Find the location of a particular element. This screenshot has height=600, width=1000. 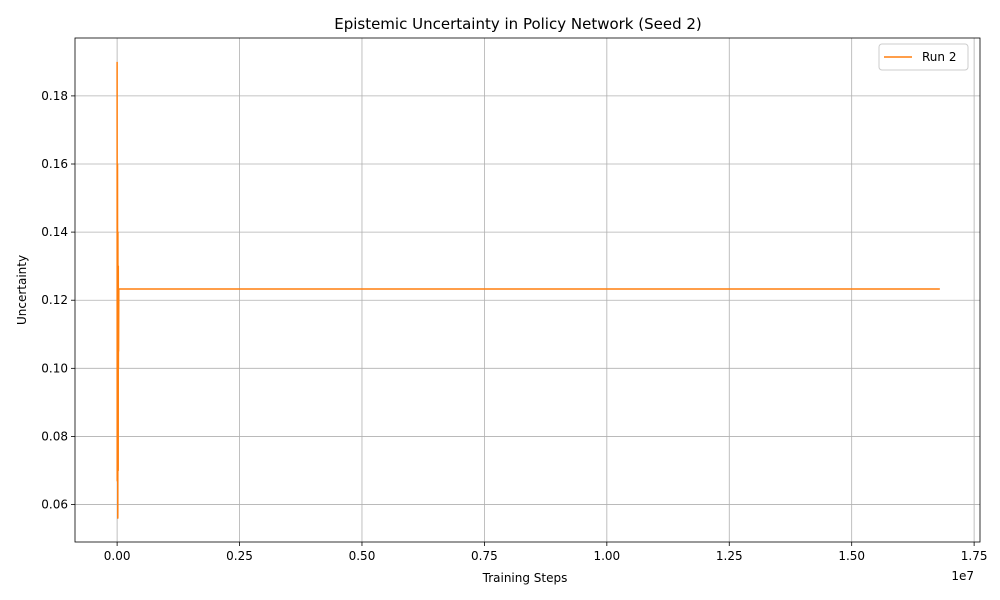

x-tick-label: 1.25 is located at coordinates (729, 556).